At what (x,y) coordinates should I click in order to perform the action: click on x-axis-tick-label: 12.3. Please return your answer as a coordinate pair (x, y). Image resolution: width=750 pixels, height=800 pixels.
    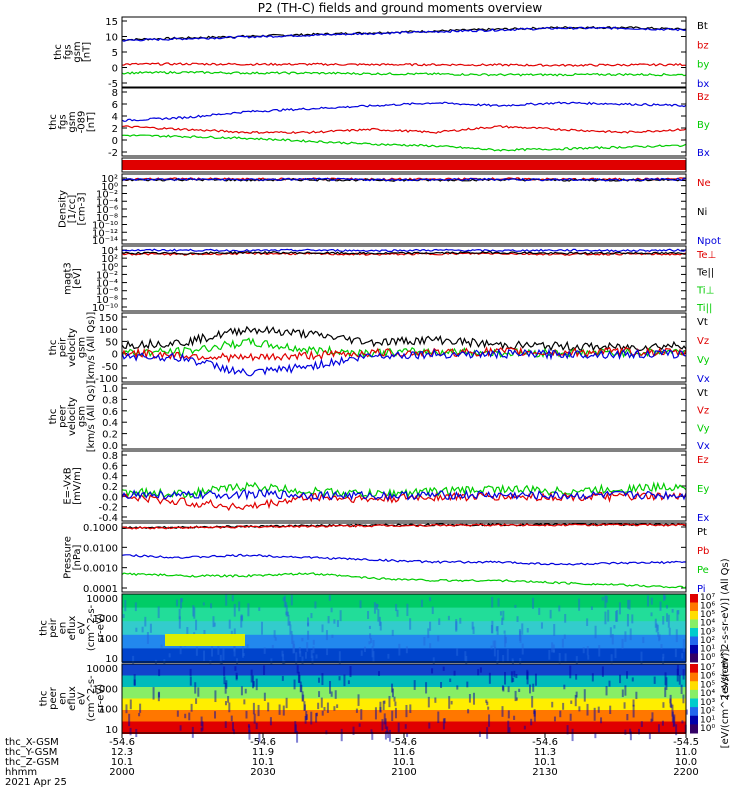
    Looking at the image, I should click on (122, 752).